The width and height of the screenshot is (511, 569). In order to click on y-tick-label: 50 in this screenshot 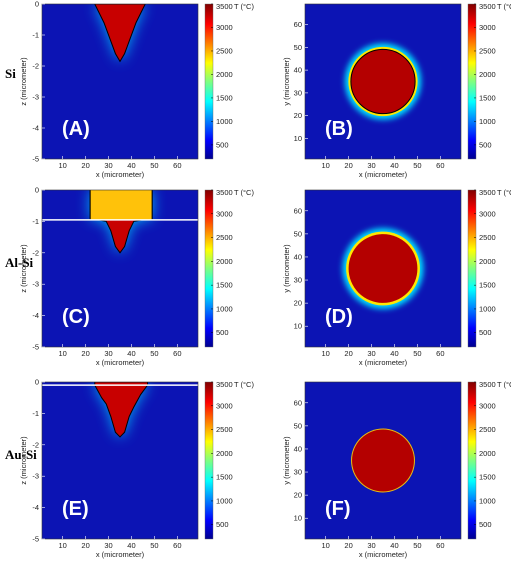, I will do `click(298, 425)`.